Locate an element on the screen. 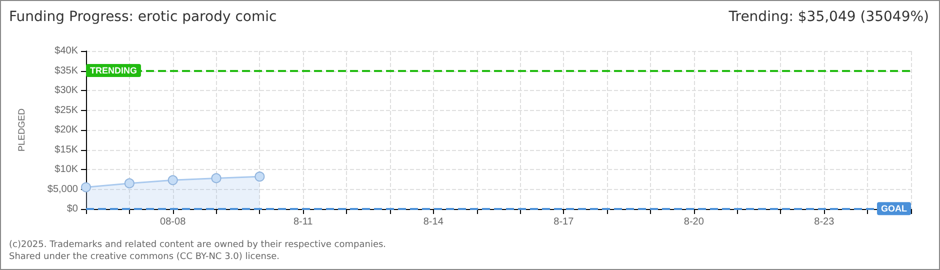 The image size is (940, 270). x-tick-label: 8-23 is located at coordinates (824, 222).